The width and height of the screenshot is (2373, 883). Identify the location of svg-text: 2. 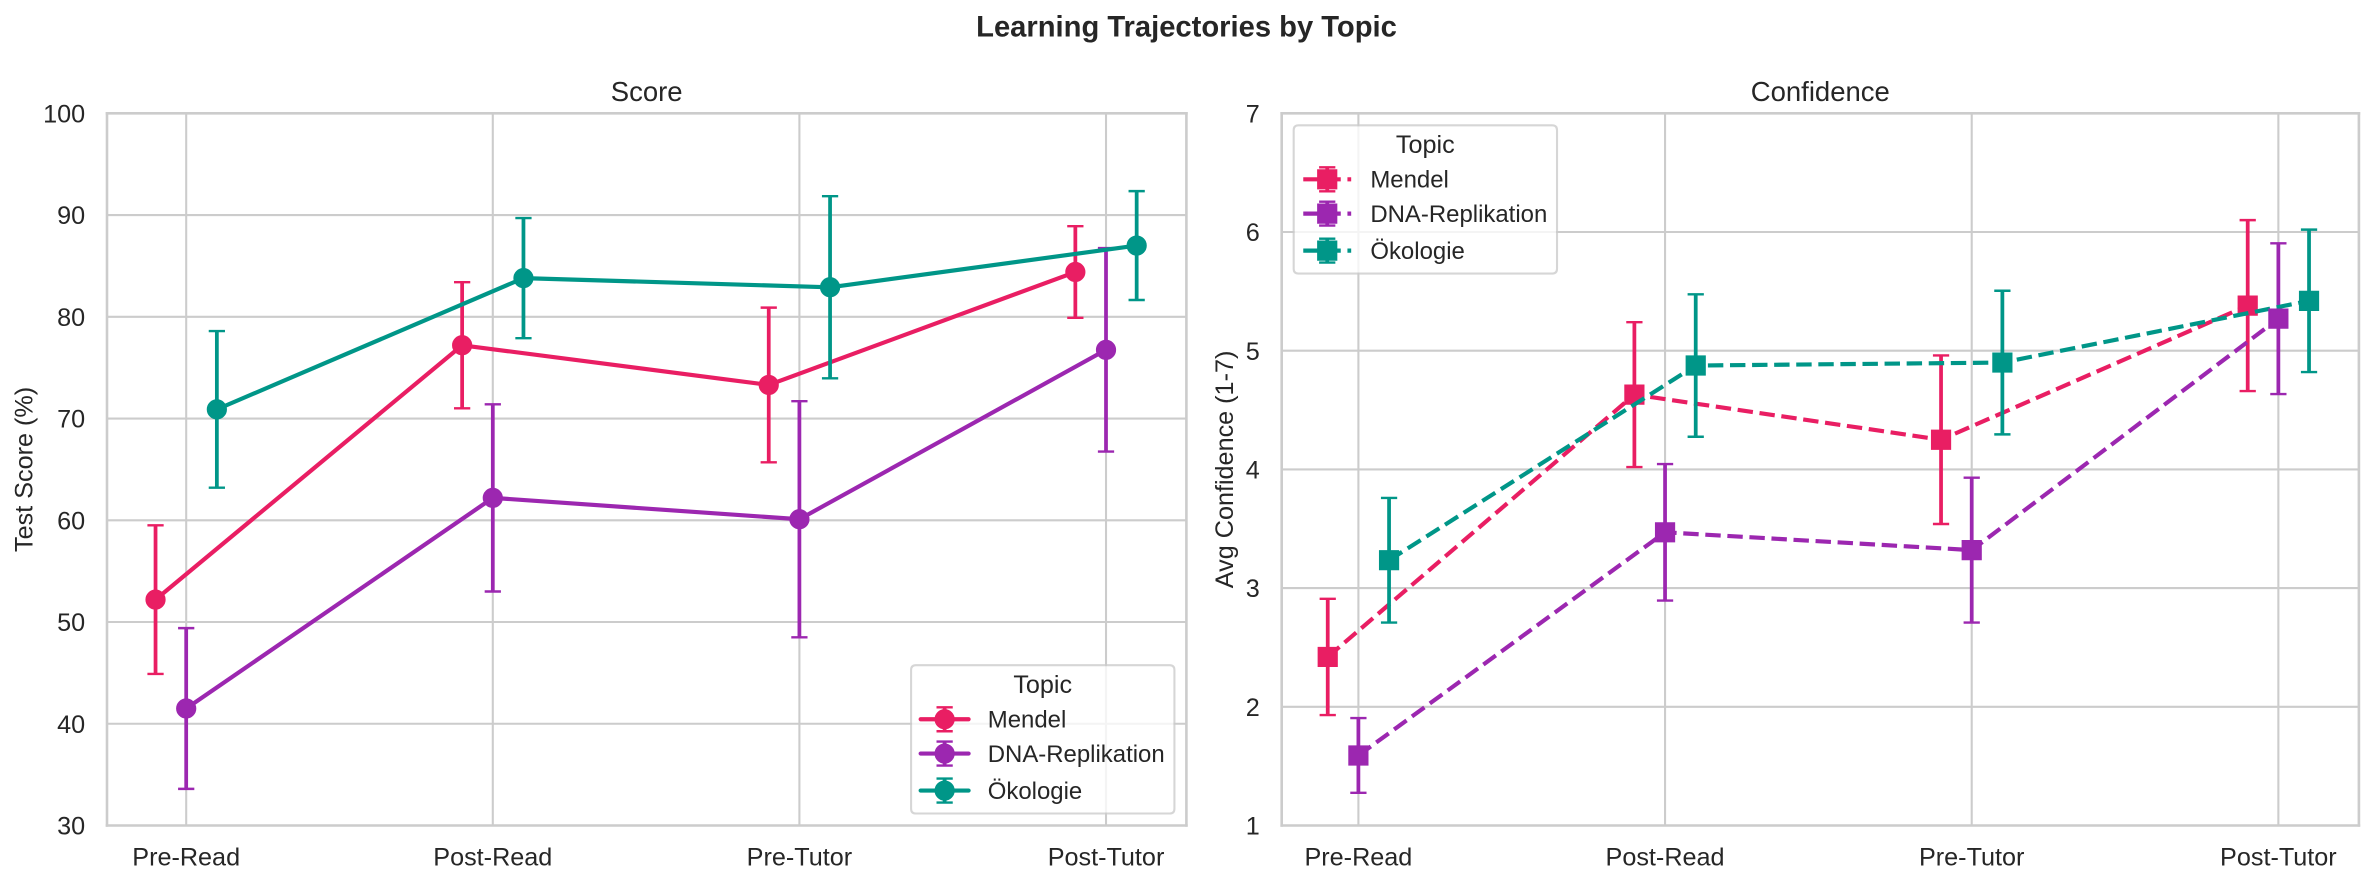
(1253, 708).